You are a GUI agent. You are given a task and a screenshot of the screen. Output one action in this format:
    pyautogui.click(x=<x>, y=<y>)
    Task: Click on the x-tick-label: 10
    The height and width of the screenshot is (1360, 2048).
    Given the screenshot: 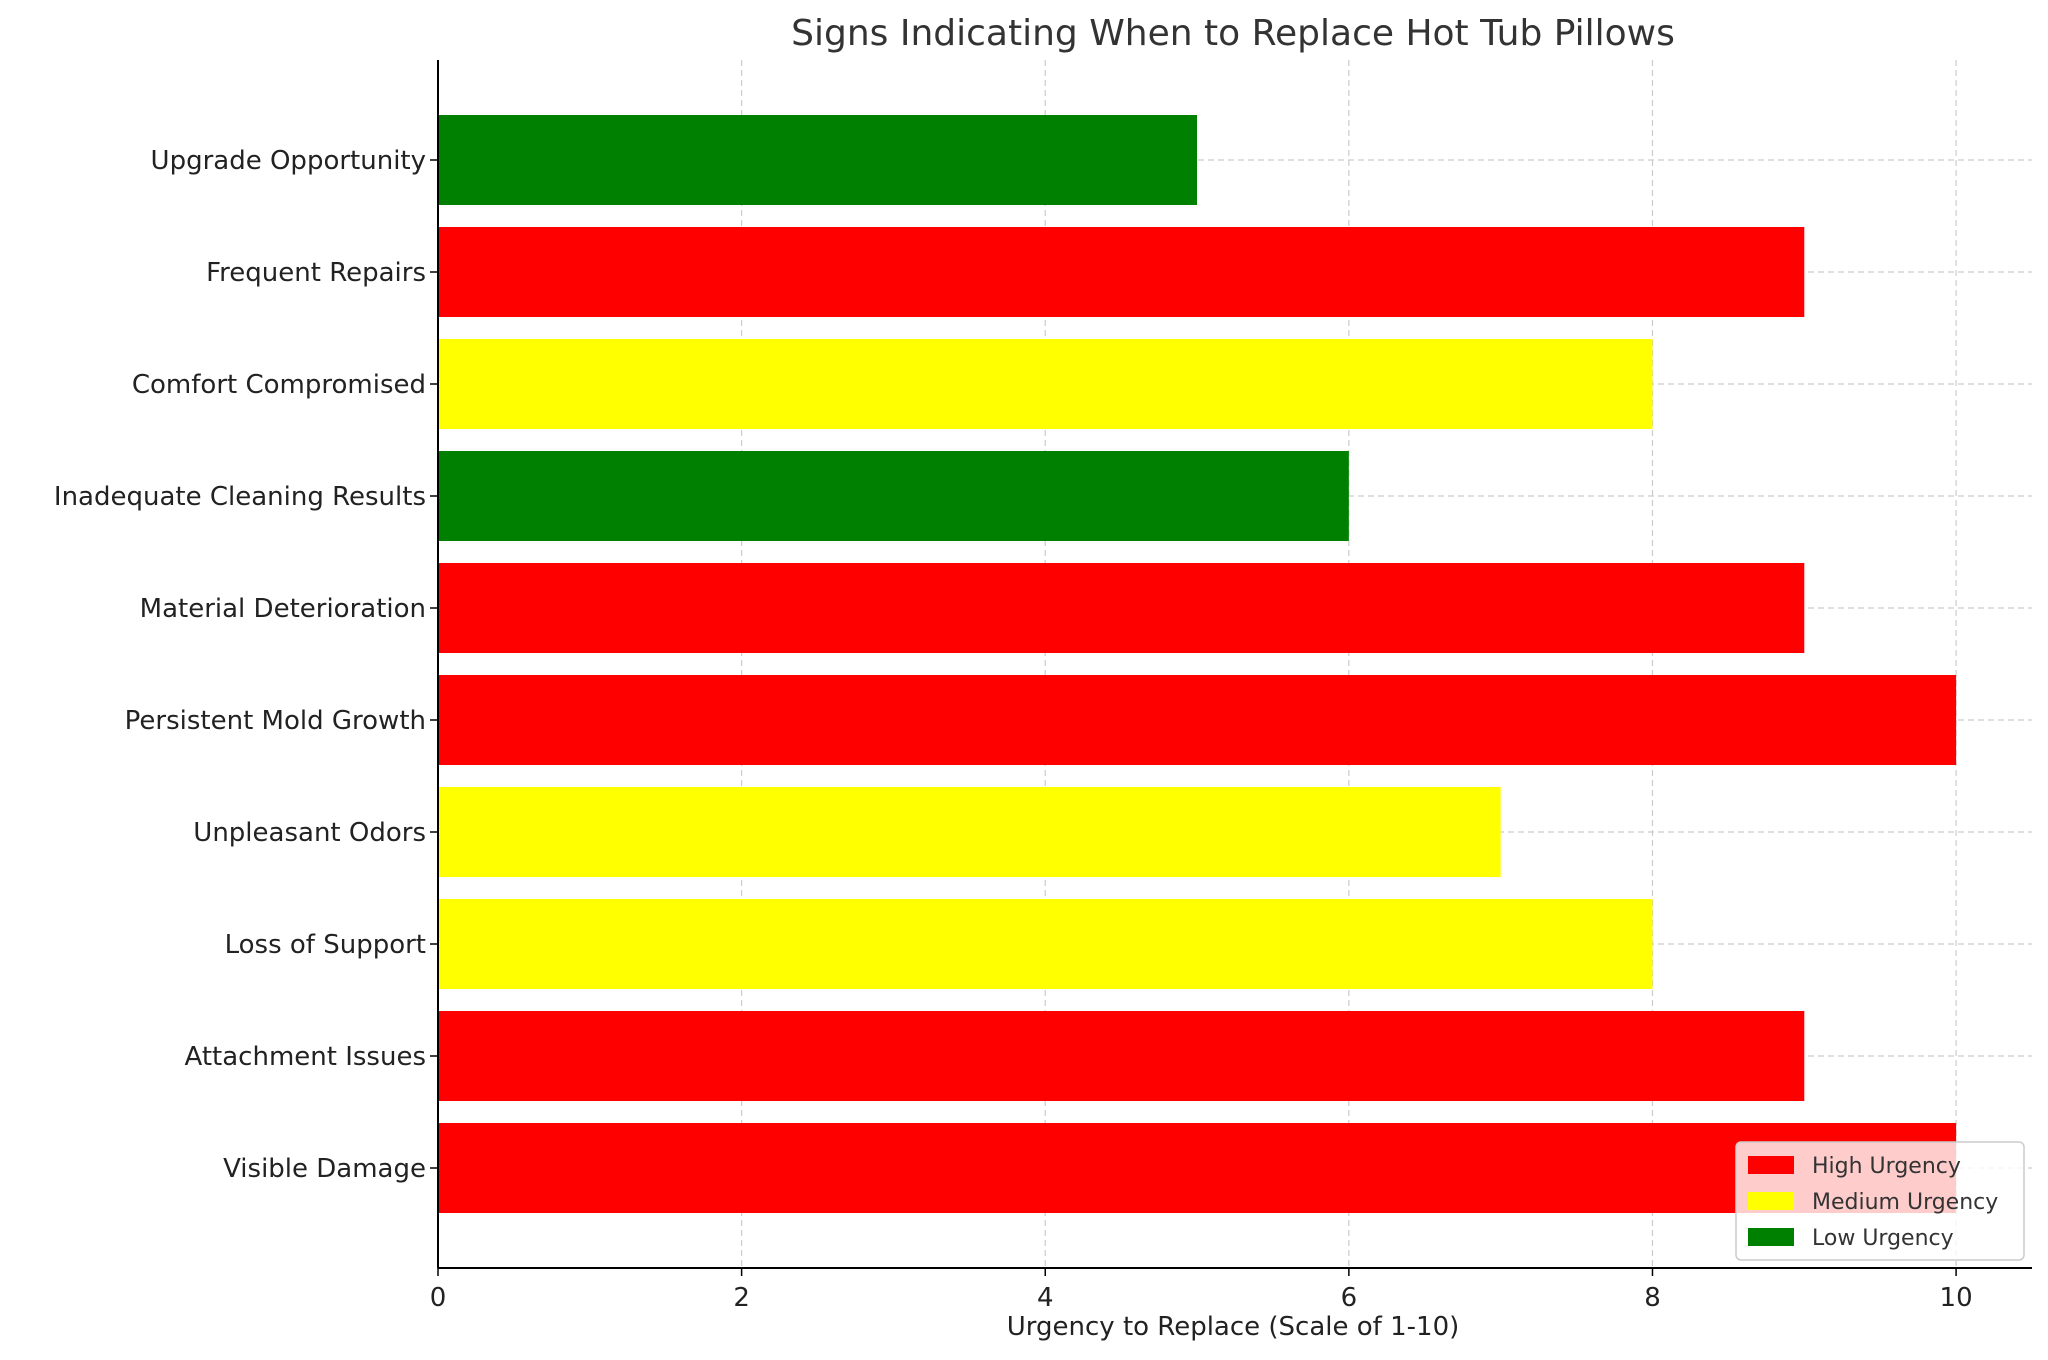 What is the action you would take?
    pyautogui.click(x=1956, y=1298)
    